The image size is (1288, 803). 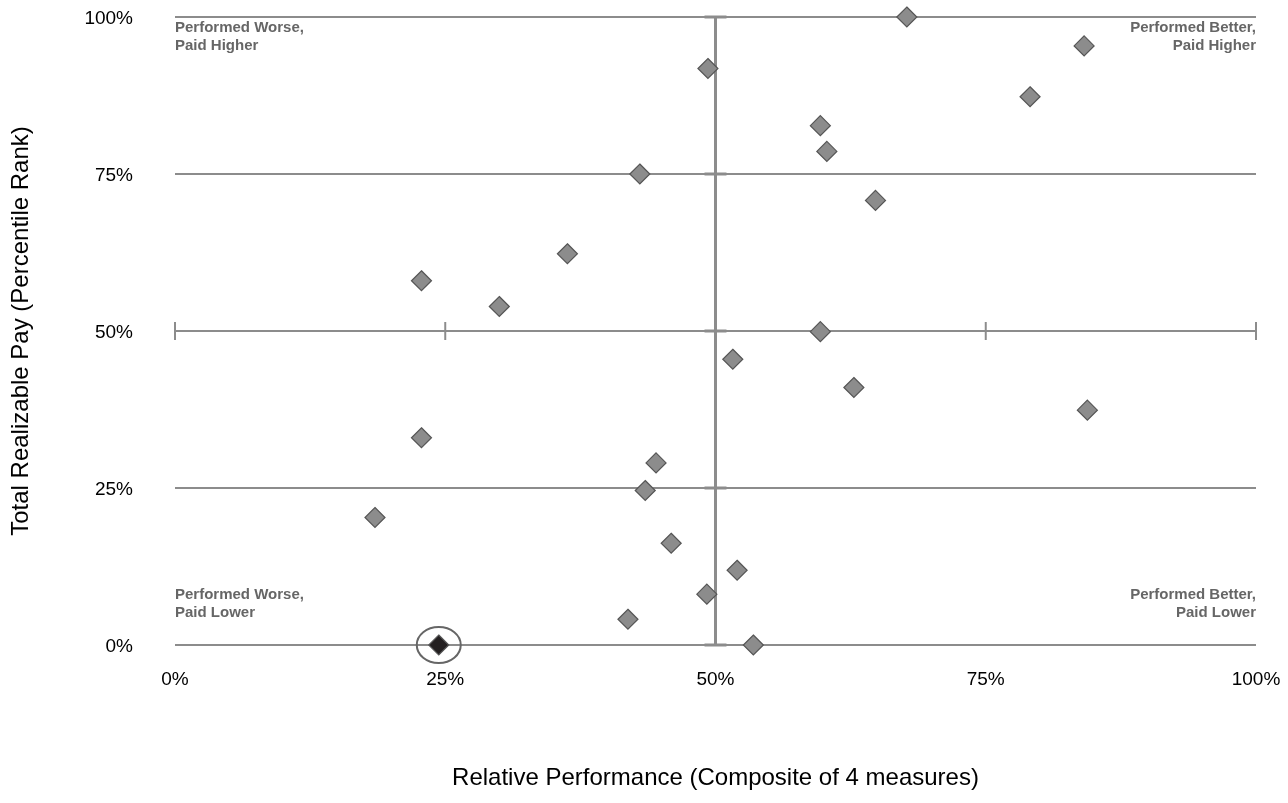 What do you see at coordinates (1256, 678) in the screenshot?
I see `x-tick-label: 100%` at bounding box center [1256, 678].